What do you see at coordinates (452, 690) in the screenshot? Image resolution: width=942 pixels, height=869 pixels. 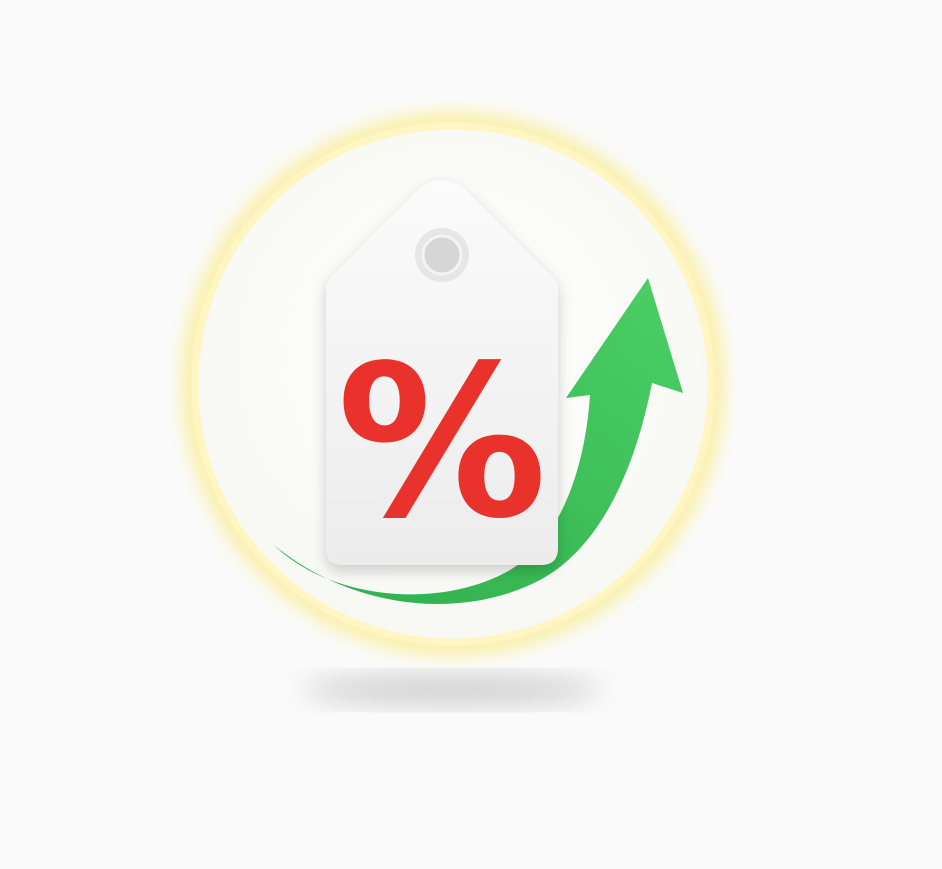 I see `ground-shadow` at bounding box center [452, 690].